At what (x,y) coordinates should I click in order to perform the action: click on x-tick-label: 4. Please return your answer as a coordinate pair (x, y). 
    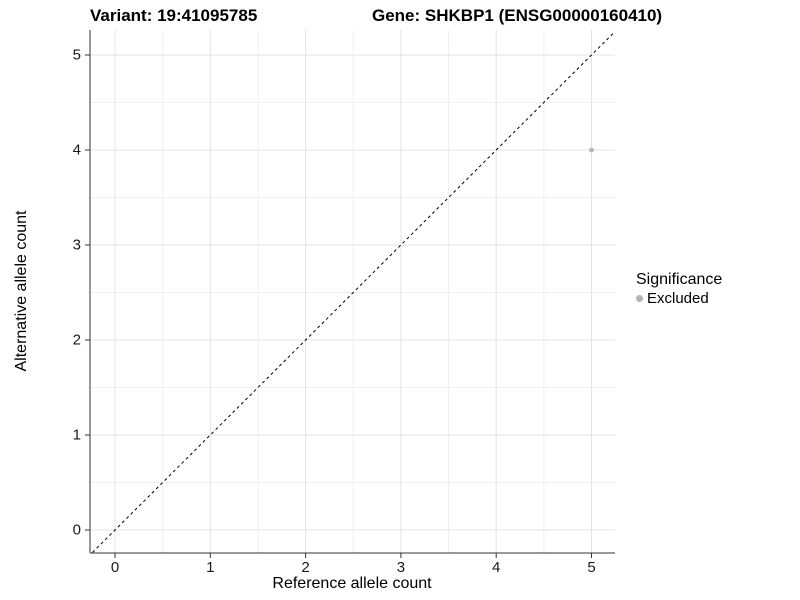
    Looking at the image, I should click on (496, 567).